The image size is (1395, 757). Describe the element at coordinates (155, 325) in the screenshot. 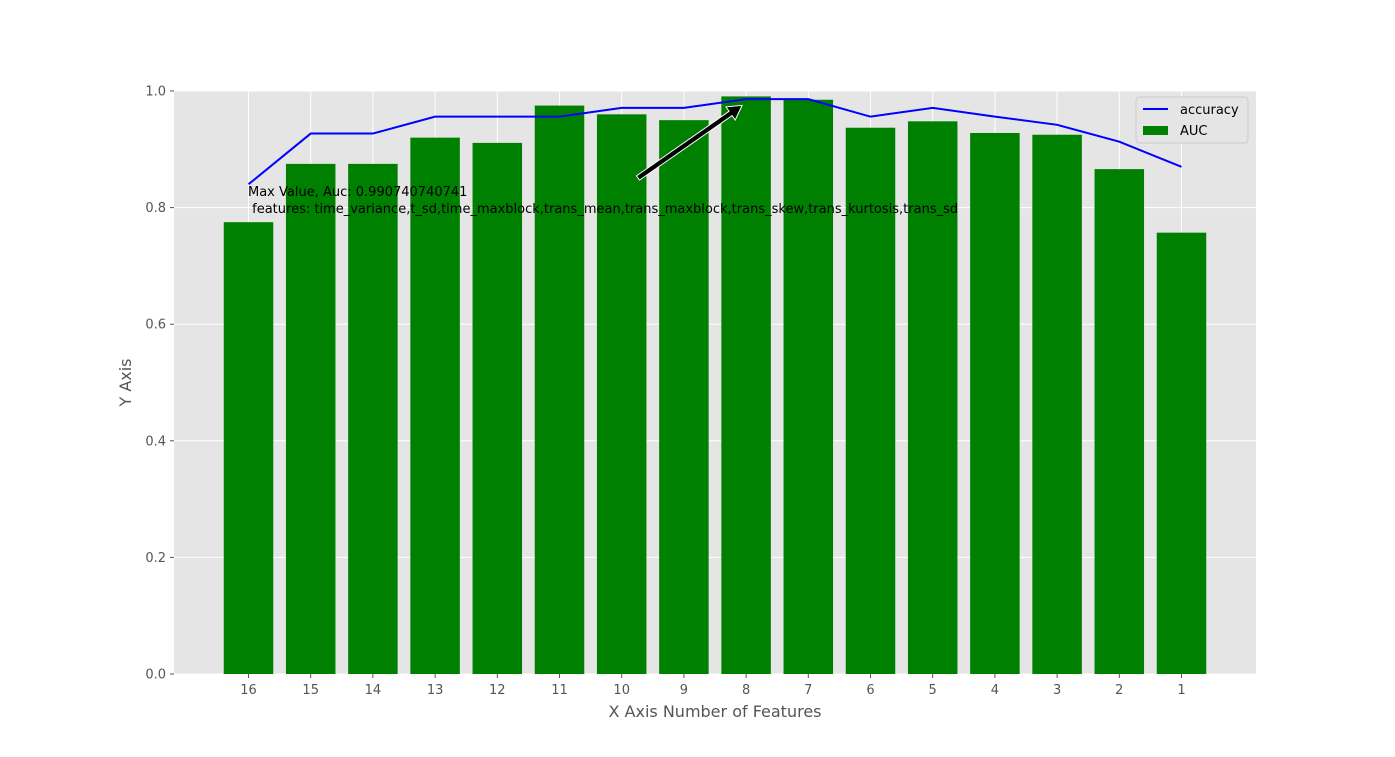

I see `y-tick-label: 0.6` at that location.